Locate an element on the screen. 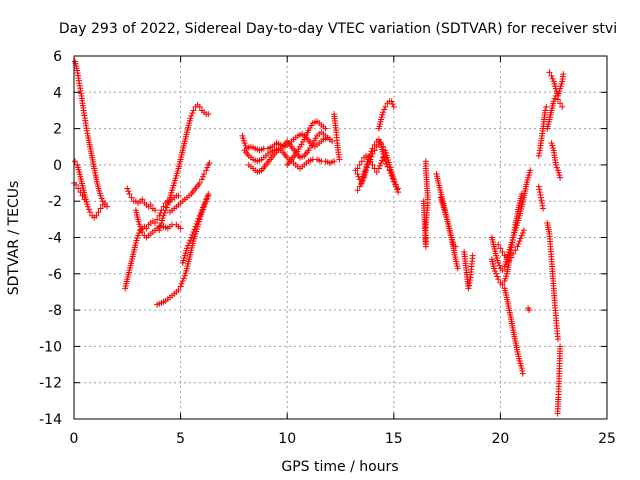 The height and width of the screenshot is (480, 640). y-tick-label: -10 is located at coordinates (50, 347).